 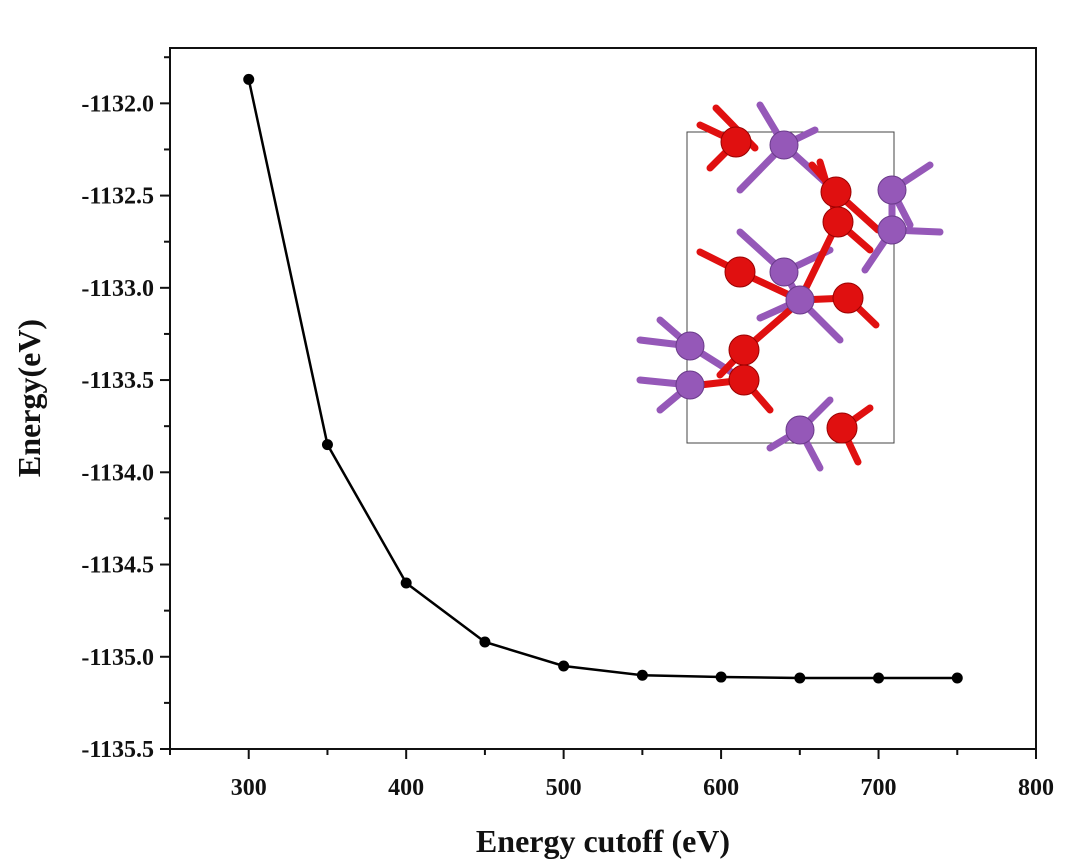 I want to click on x-tick-label: 500, so click(x=564, y=788).